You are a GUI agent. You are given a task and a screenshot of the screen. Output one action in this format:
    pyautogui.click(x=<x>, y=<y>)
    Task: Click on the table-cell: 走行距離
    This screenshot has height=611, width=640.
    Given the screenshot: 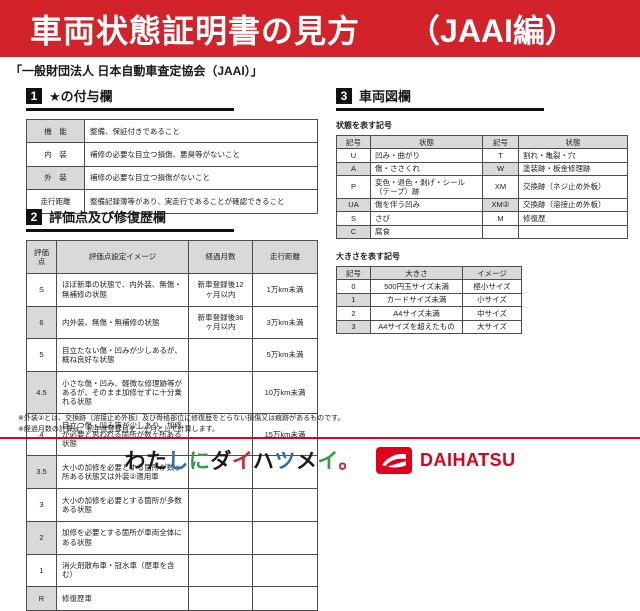 What is the action you would take?
    pyautogui.click(x=285, y=257)
    